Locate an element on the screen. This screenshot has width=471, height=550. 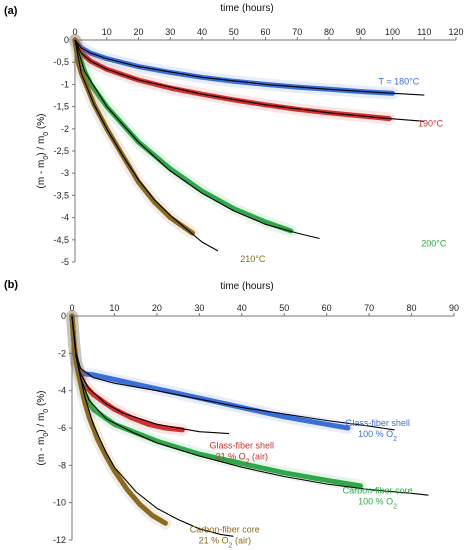
panel-a-y-tick-label: -4 is located at coordinates (65, 218).